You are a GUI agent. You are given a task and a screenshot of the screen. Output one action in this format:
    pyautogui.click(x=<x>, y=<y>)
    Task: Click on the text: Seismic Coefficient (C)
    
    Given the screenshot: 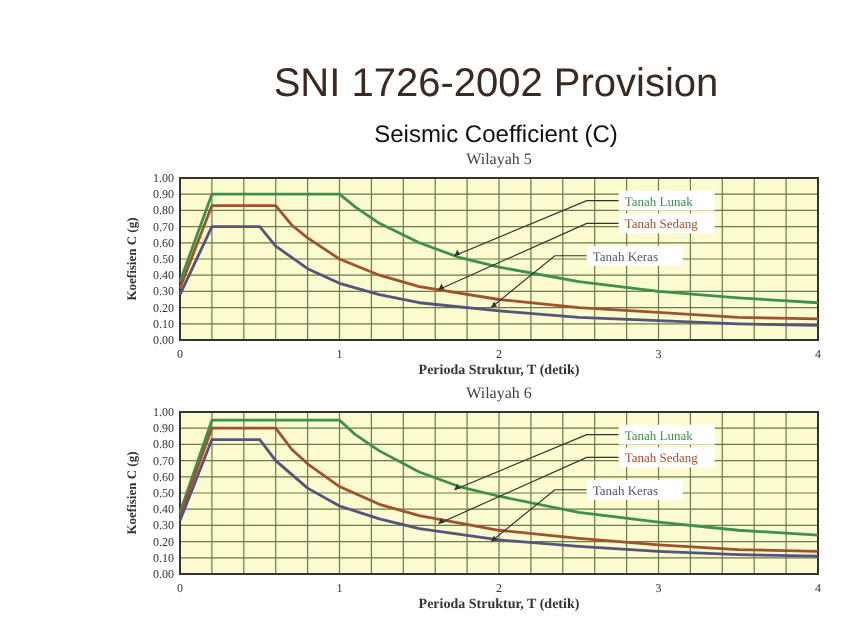 What is the action you would take?
    pyautogui.click(x=496, y=134)
    